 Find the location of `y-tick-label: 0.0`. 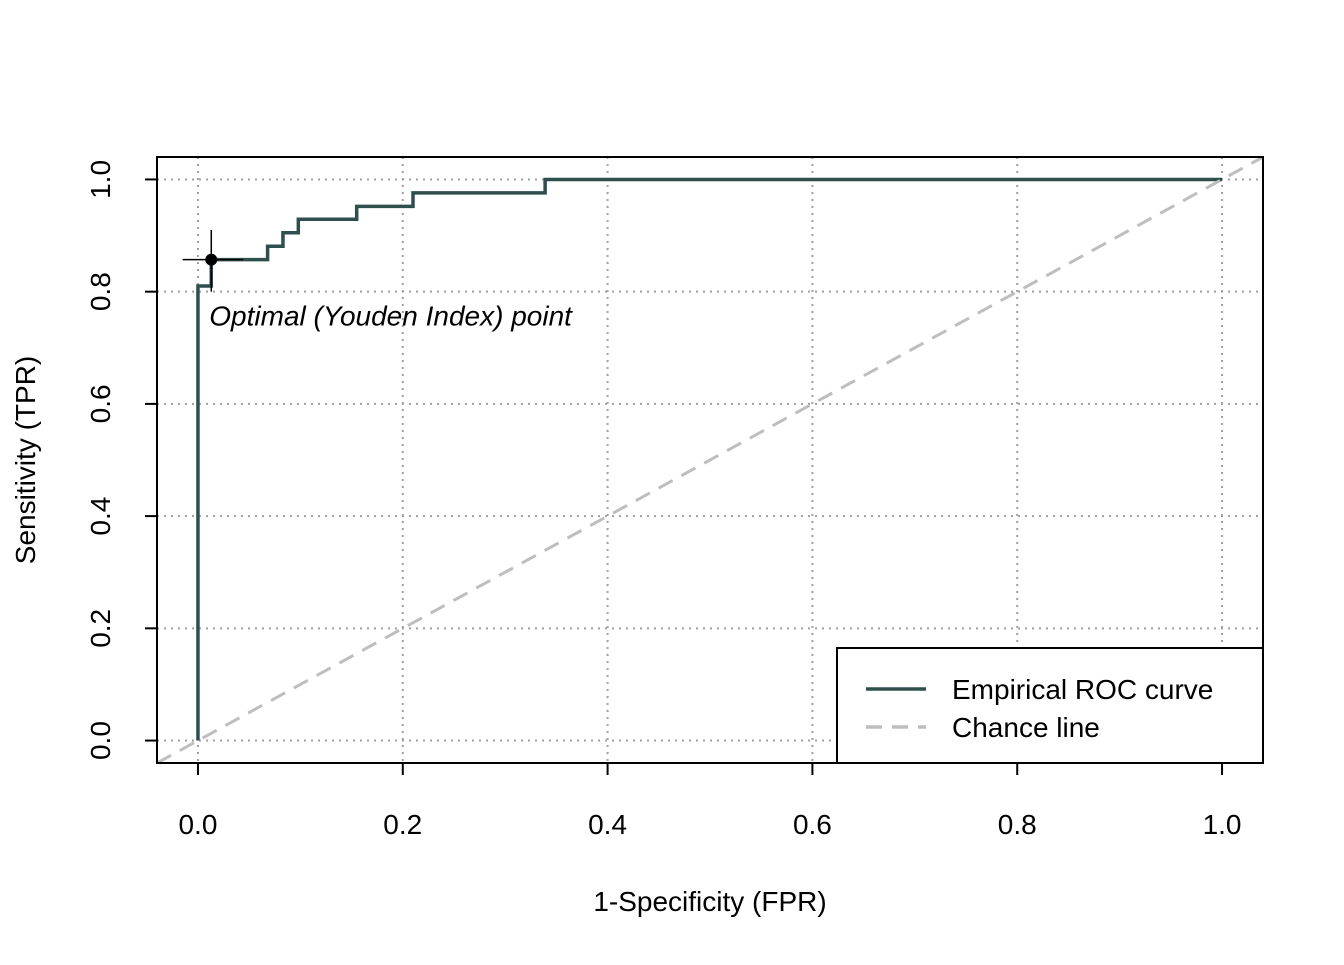

y-tick-label: 0.0 is located at coordinates (100, 740).